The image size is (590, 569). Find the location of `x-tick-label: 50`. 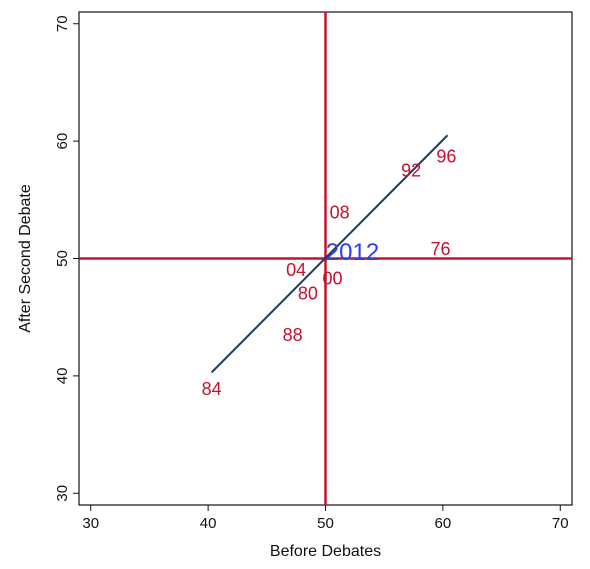

x-tick-label: 50 is located at coordinates (325, 523).